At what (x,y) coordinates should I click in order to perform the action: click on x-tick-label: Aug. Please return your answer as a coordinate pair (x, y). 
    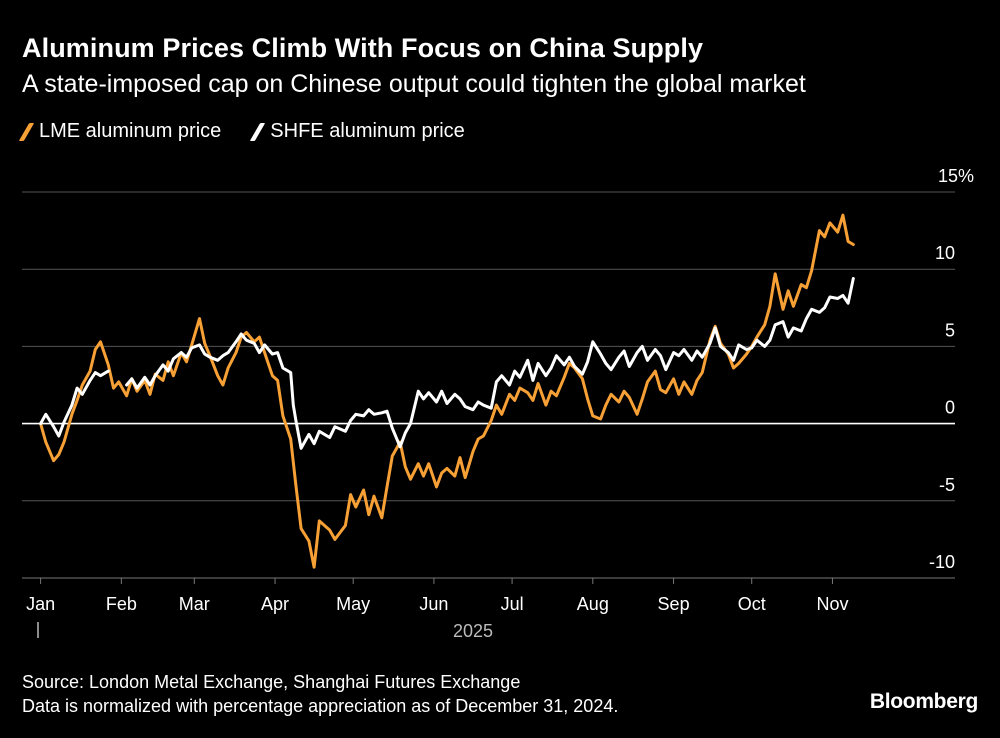
    Looking at the image, I should click on (593, 604).